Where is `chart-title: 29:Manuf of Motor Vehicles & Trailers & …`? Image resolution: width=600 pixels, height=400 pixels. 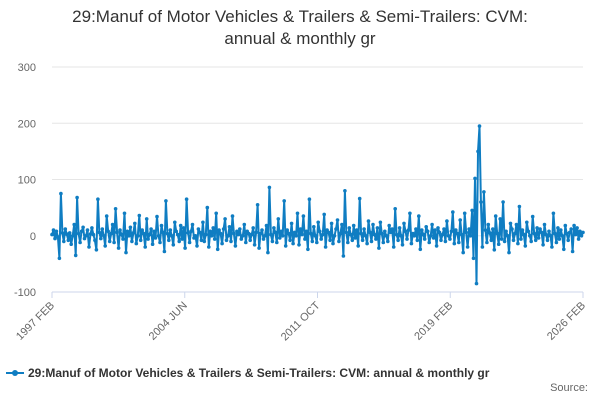 chart-title: 29:Manuf of Motor Vehicles & Trailers & … is located at coordinates (300, 27).